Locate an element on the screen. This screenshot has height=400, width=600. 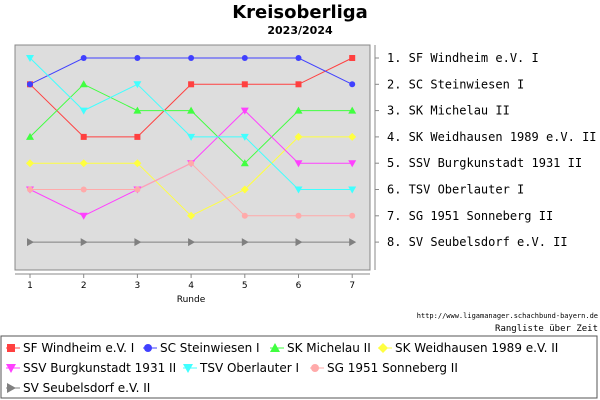
rank-label: 4. SK Weidhausen 1989 e.V. II is located at coordinates (492, 137).